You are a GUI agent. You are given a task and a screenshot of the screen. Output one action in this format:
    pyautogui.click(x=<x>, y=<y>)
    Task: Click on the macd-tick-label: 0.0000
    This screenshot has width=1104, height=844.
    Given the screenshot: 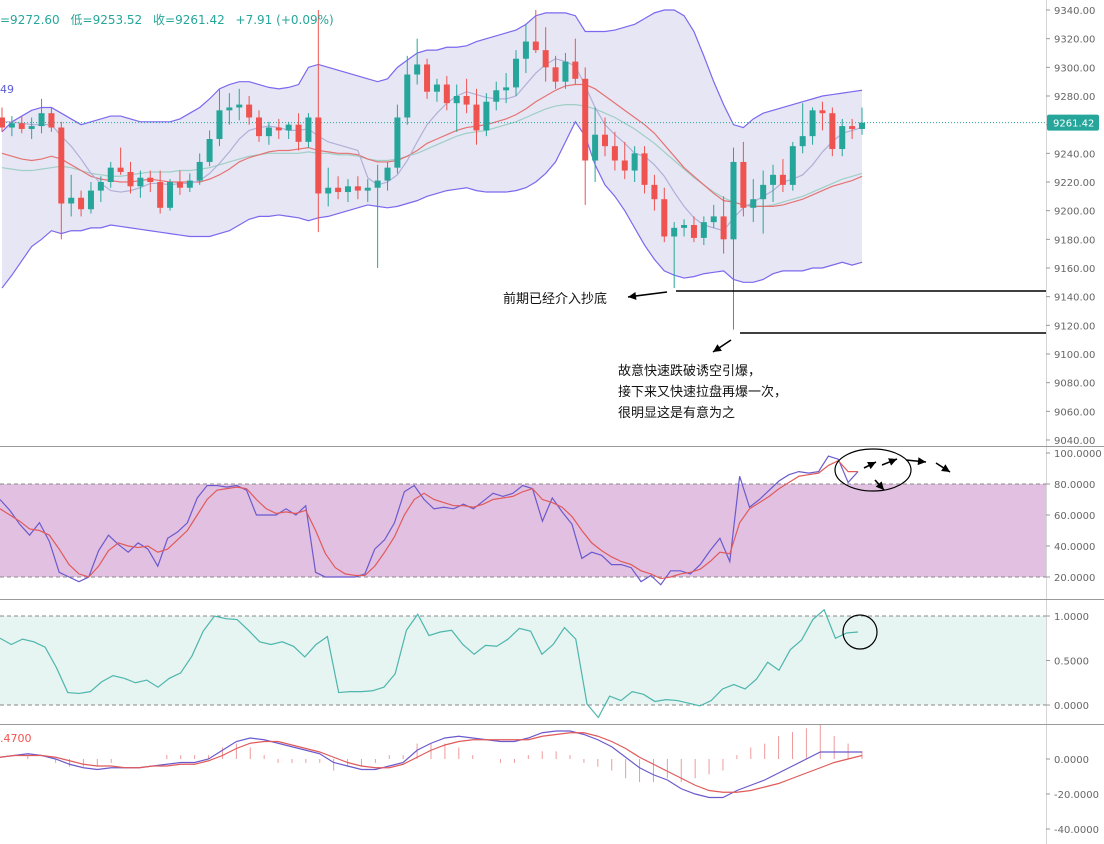 What is the action you would take?
    pyautogui.click(x=1071, y=760)
    